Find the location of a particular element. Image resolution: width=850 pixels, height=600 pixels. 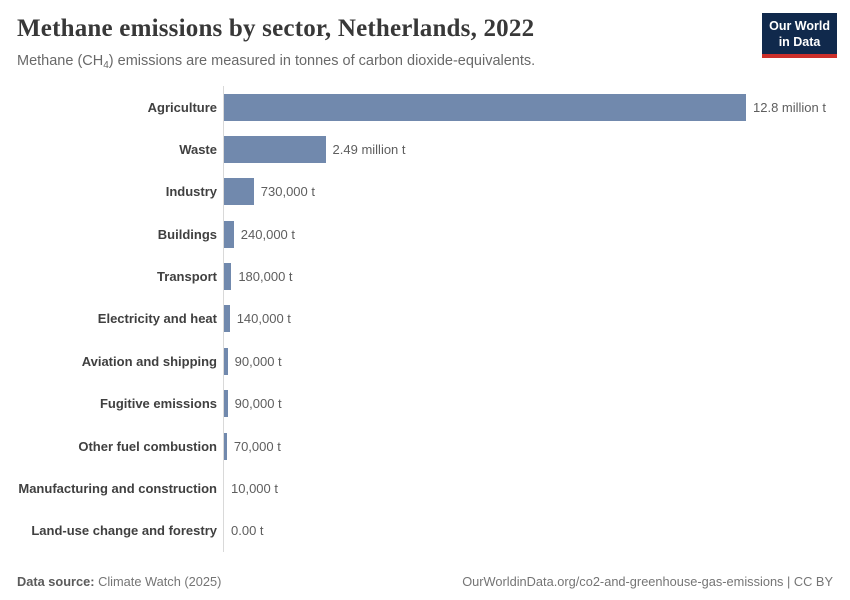

data-source: Data source: Climate Watch (2025) is located at coordinates (119, 581).